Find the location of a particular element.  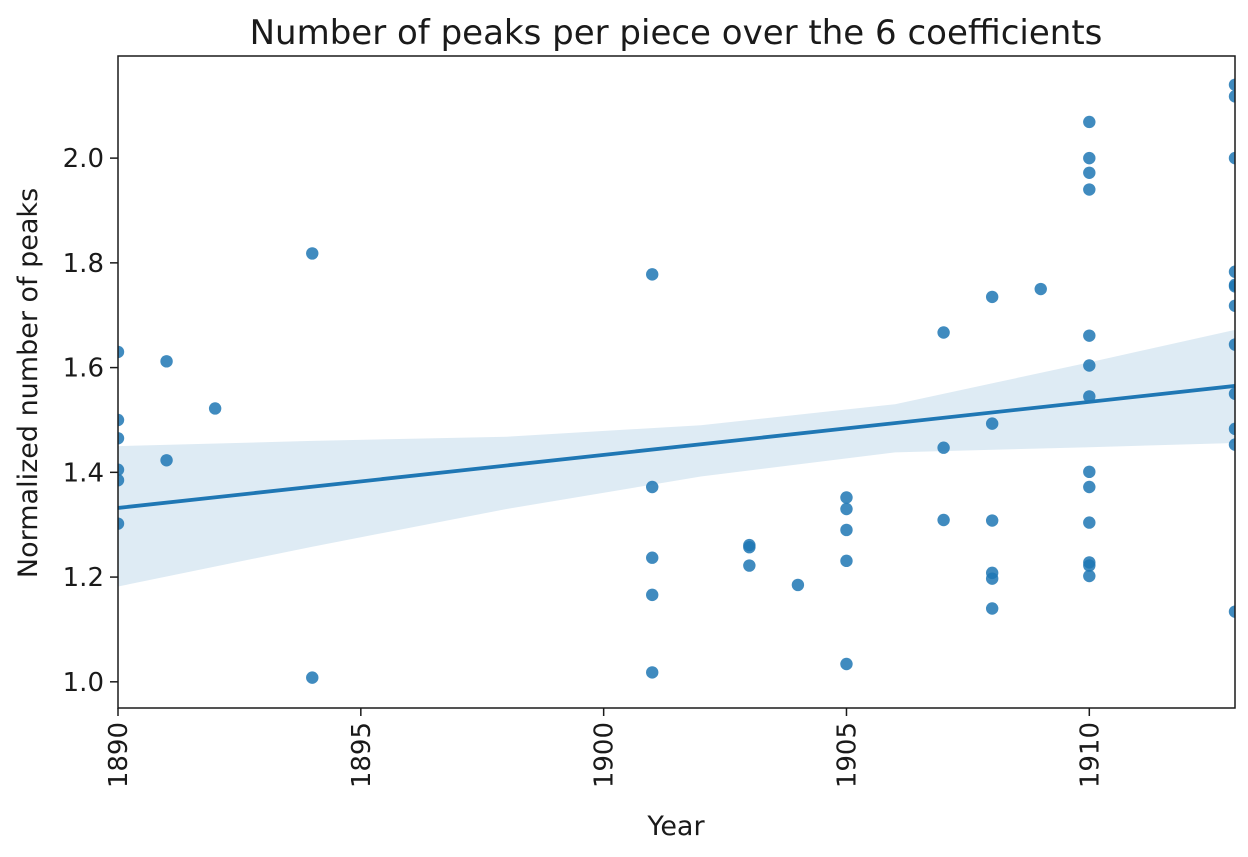

y-tick-label: 1.2 is located at coordinates (83, 578).